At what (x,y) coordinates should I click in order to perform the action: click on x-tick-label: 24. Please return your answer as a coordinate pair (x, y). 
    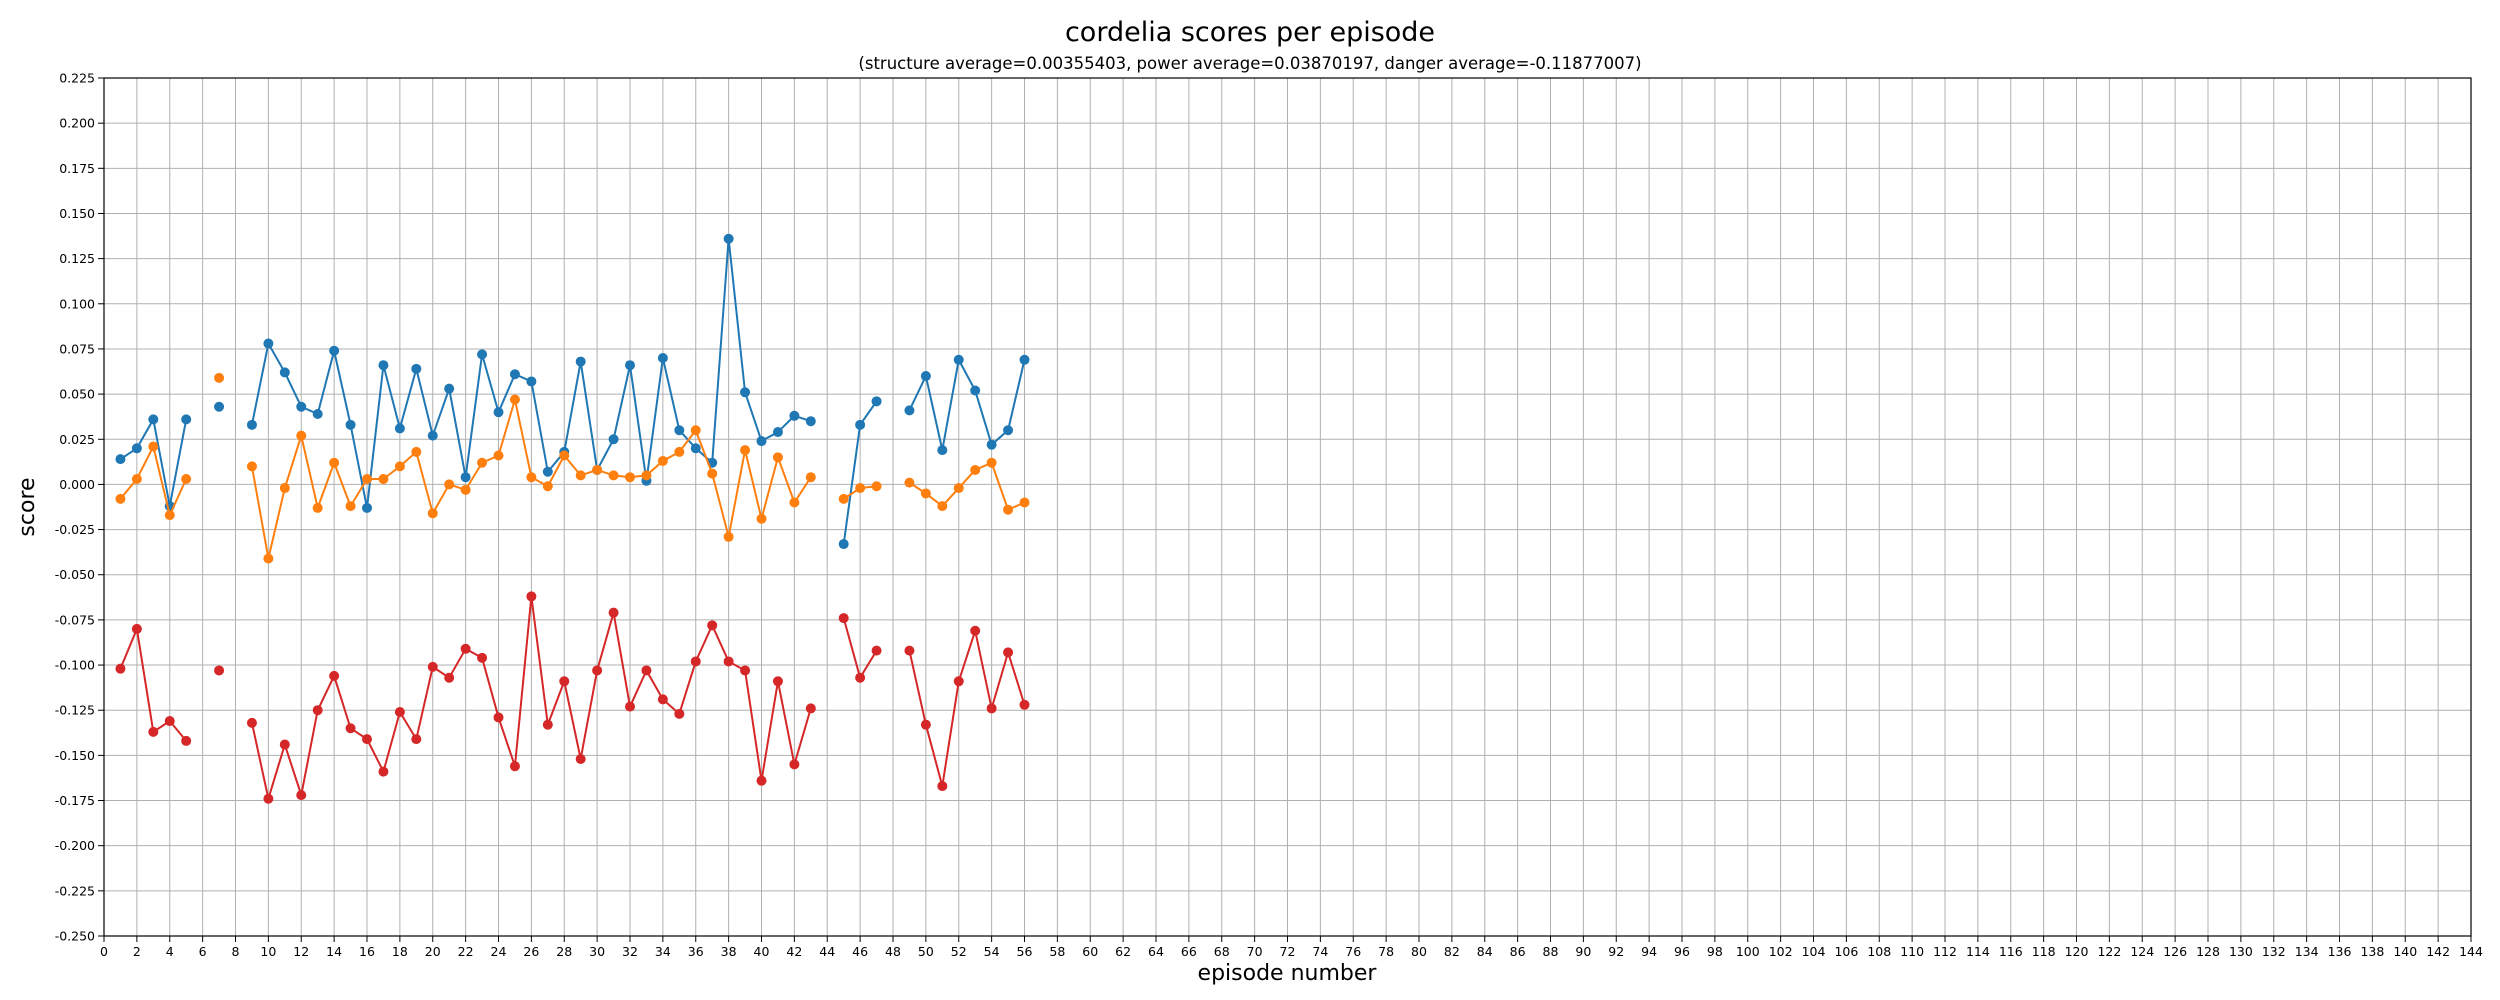
    Looking at the image, I should click on (499, 951).